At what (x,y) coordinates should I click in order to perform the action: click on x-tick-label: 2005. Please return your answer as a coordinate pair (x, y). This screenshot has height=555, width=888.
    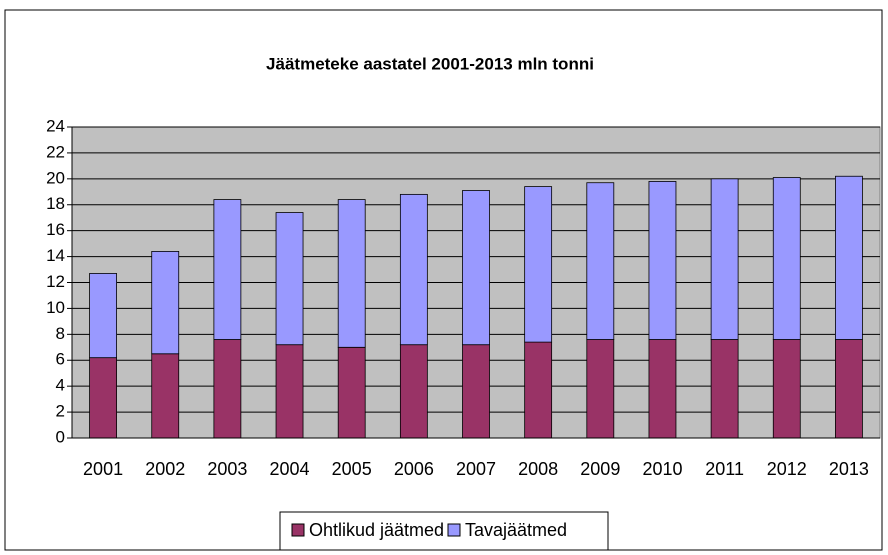
    Looking at the image, I should click on (352, 469).